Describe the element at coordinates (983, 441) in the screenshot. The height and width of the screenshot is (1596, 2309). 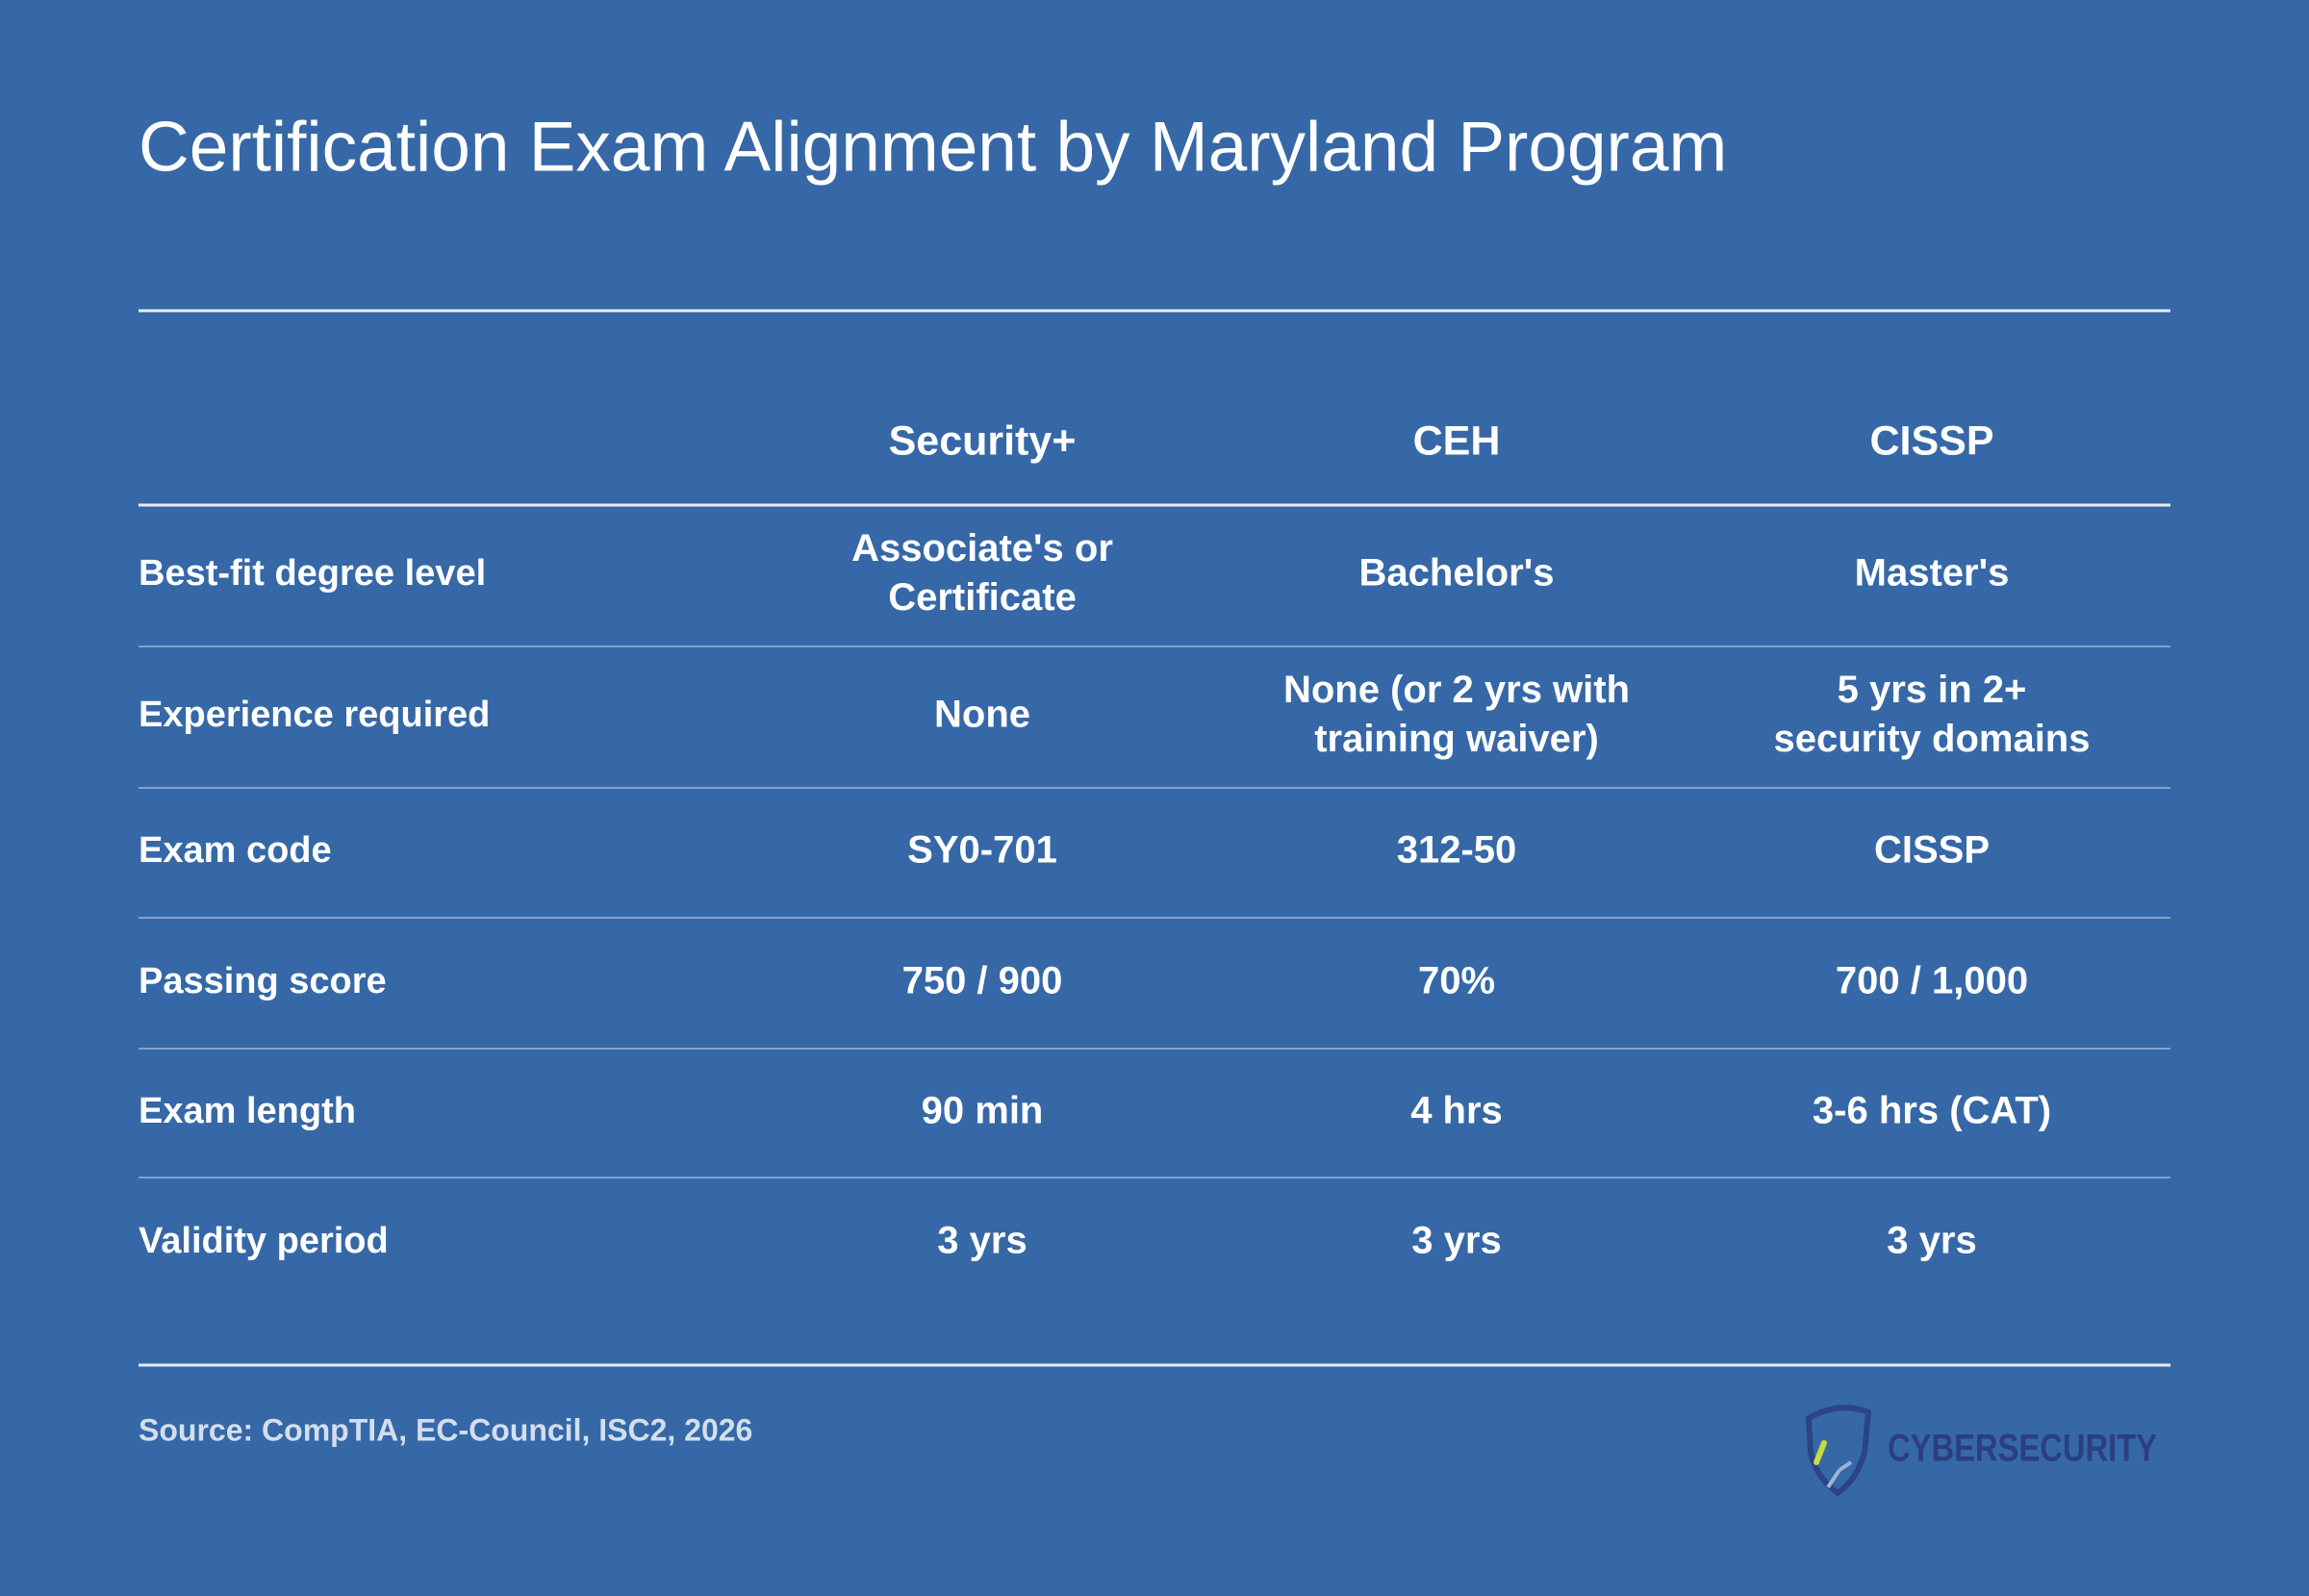
I see `column-header: Security+` at that location.